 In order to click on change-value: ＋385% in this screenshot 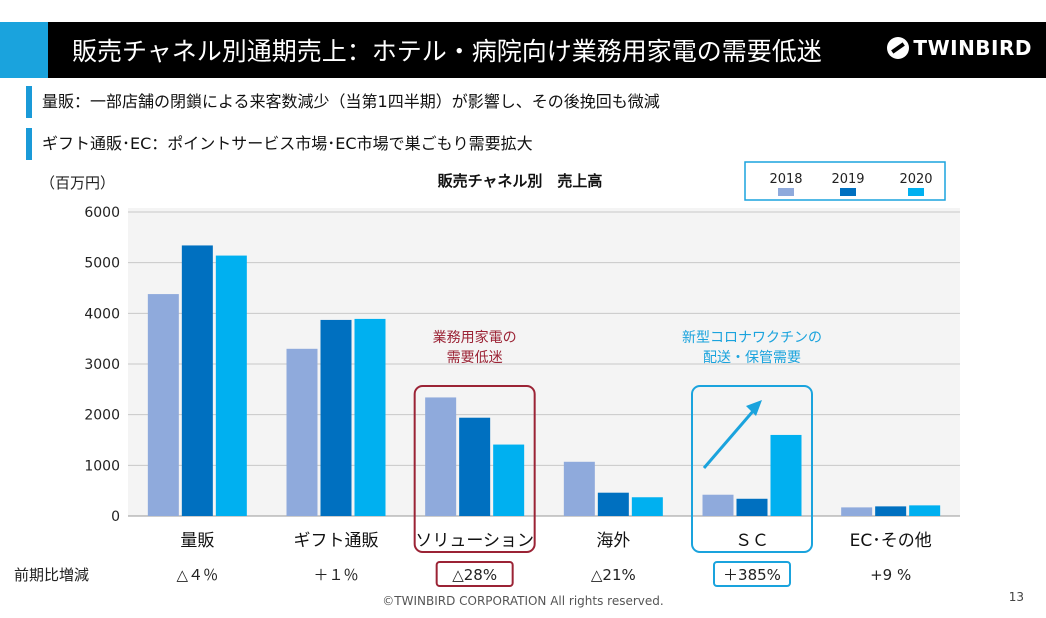, I will do `click(752, 575)`.